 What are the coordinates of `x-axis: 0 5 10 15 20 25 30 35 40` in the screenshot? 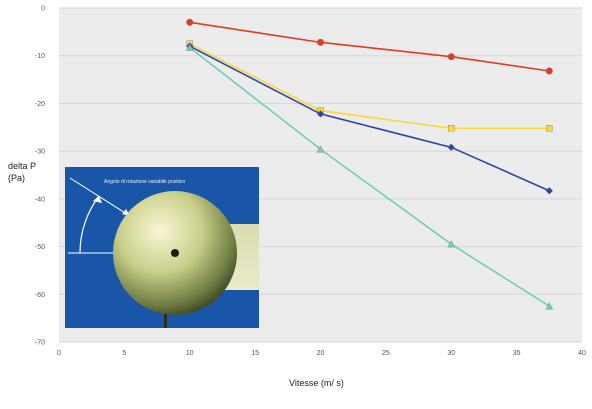 It's located at (321, 353).